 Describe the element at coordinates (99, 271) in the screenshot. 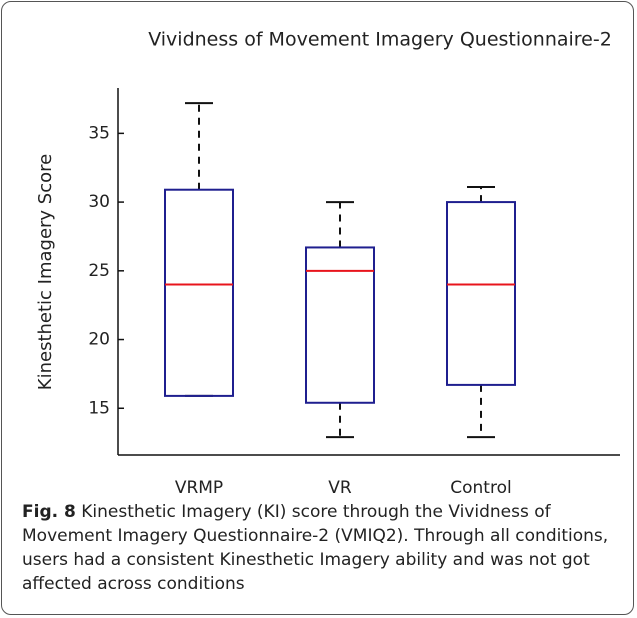

I see `y-tick-label: 25` at that location.